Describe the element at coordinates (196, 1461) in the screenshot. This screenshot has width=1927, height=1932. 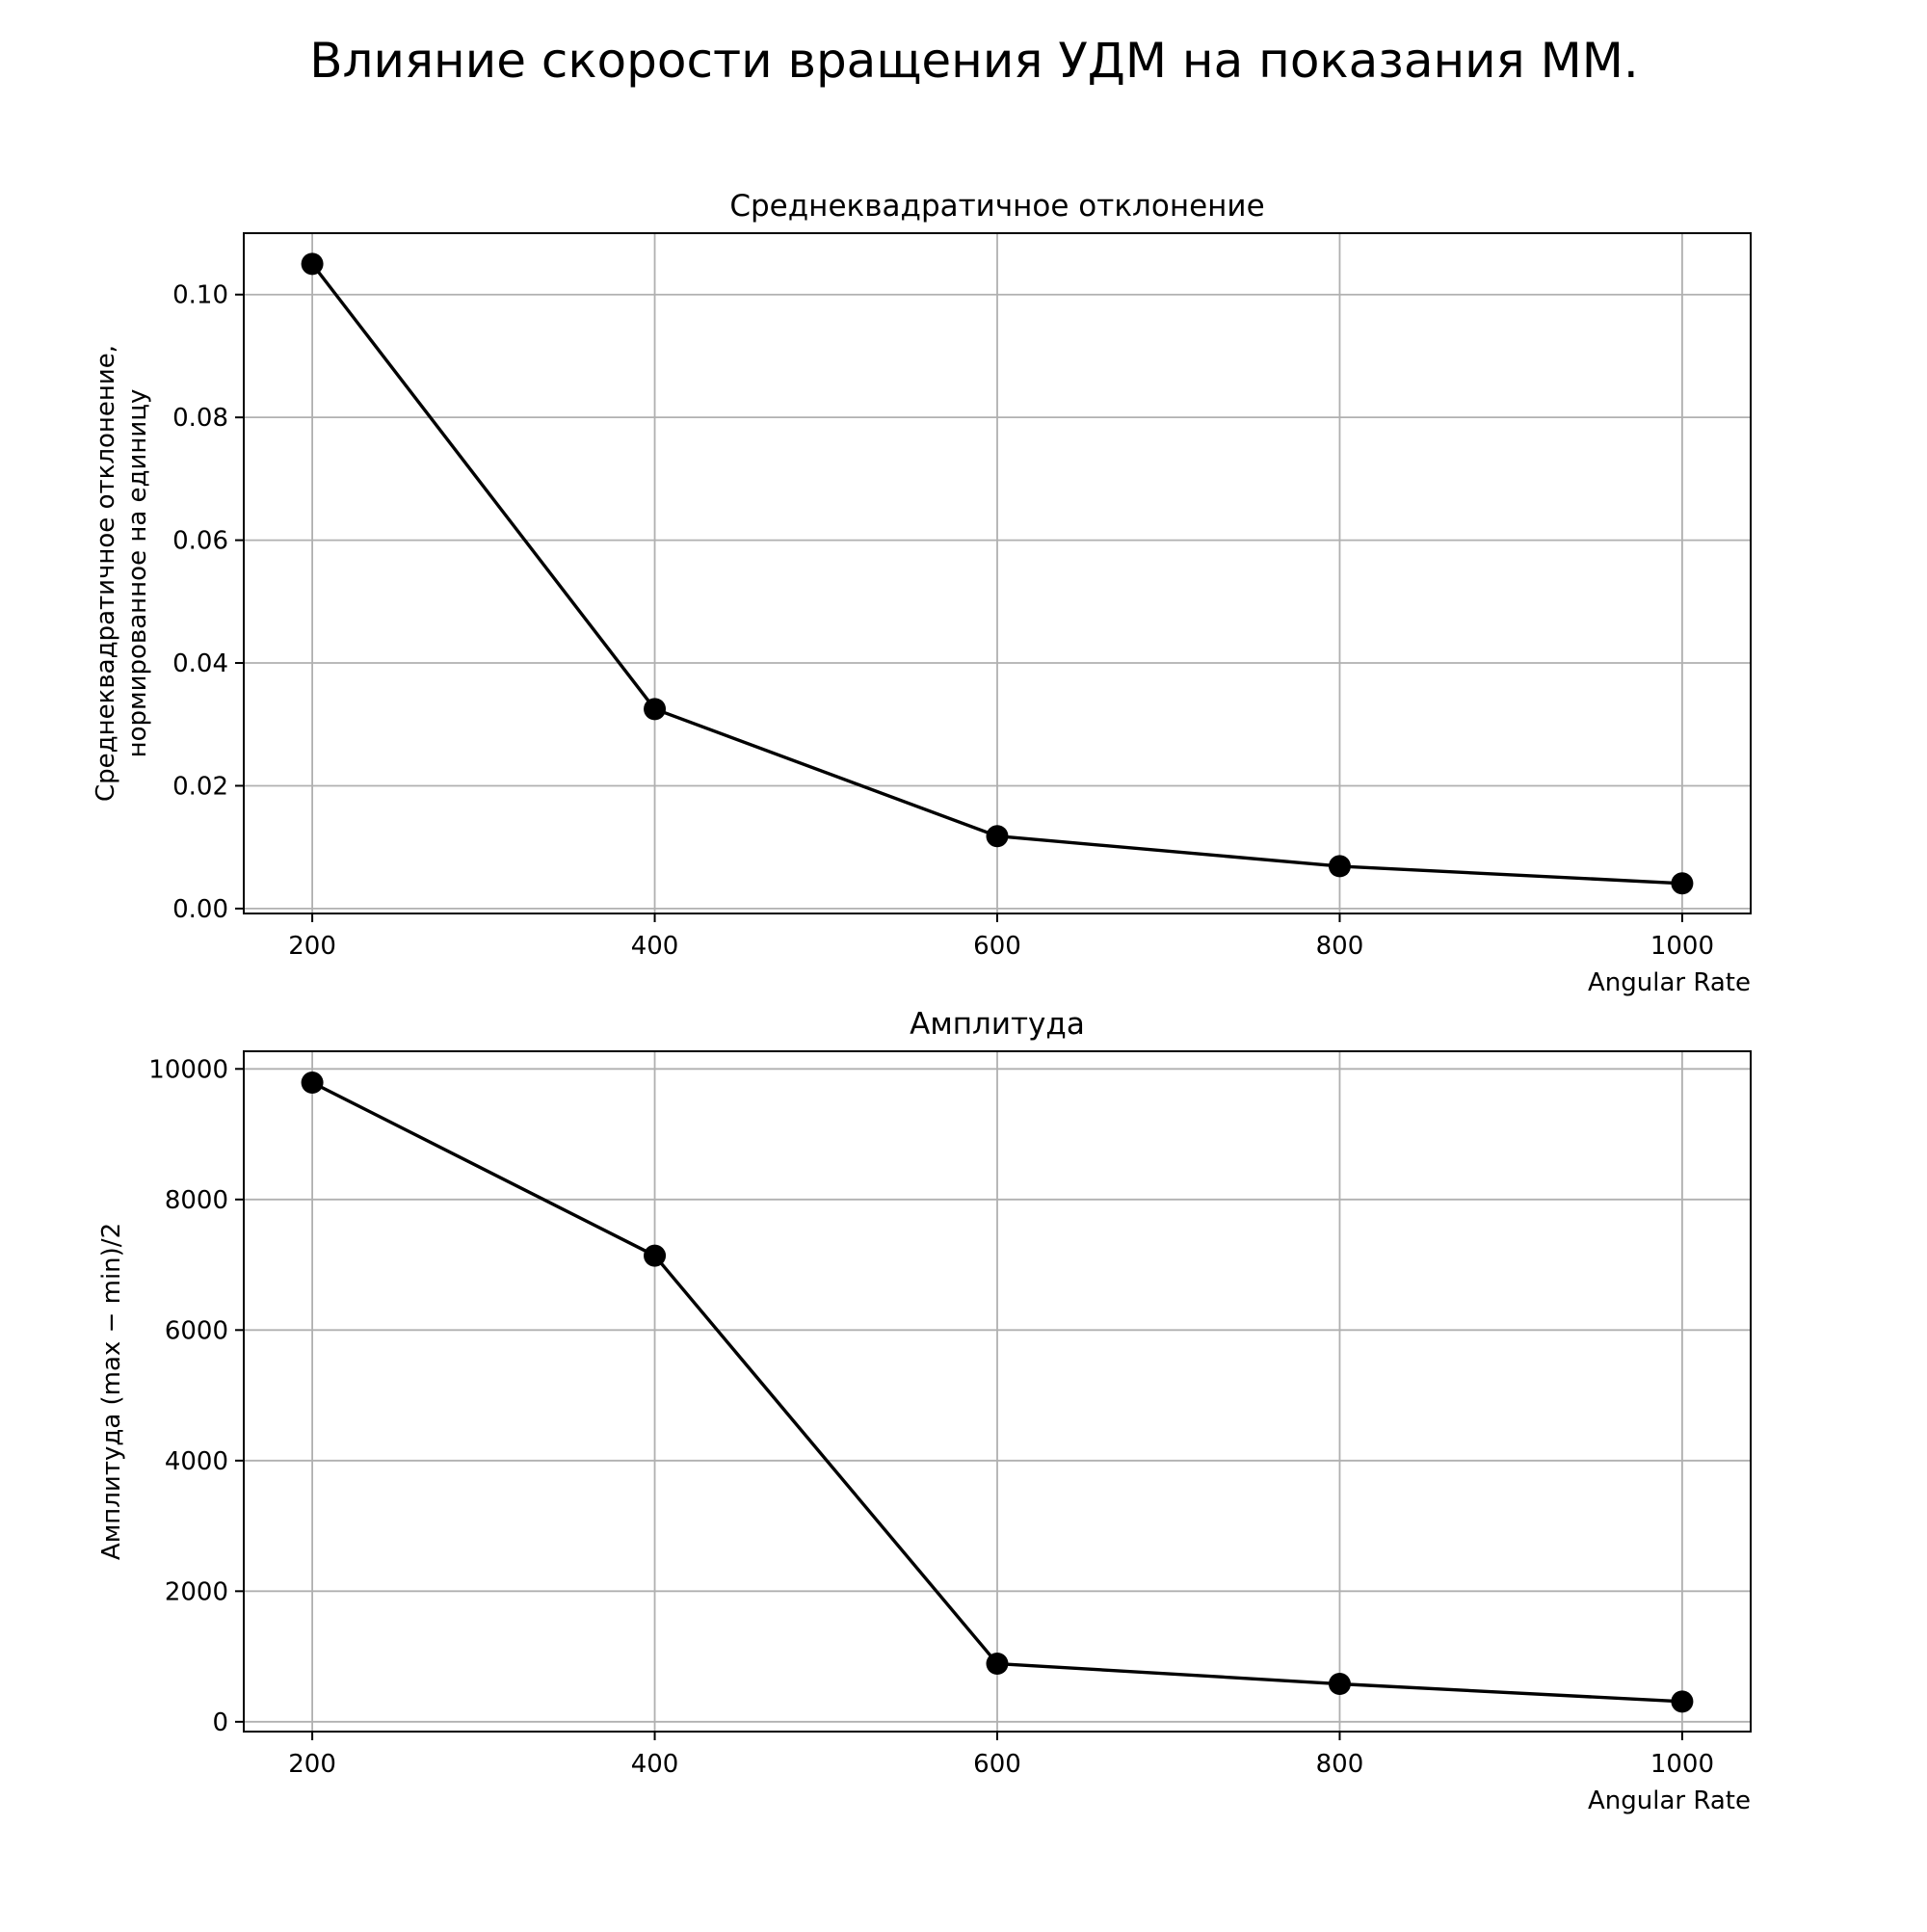
I see `y-tick-label: 4000` at that location.